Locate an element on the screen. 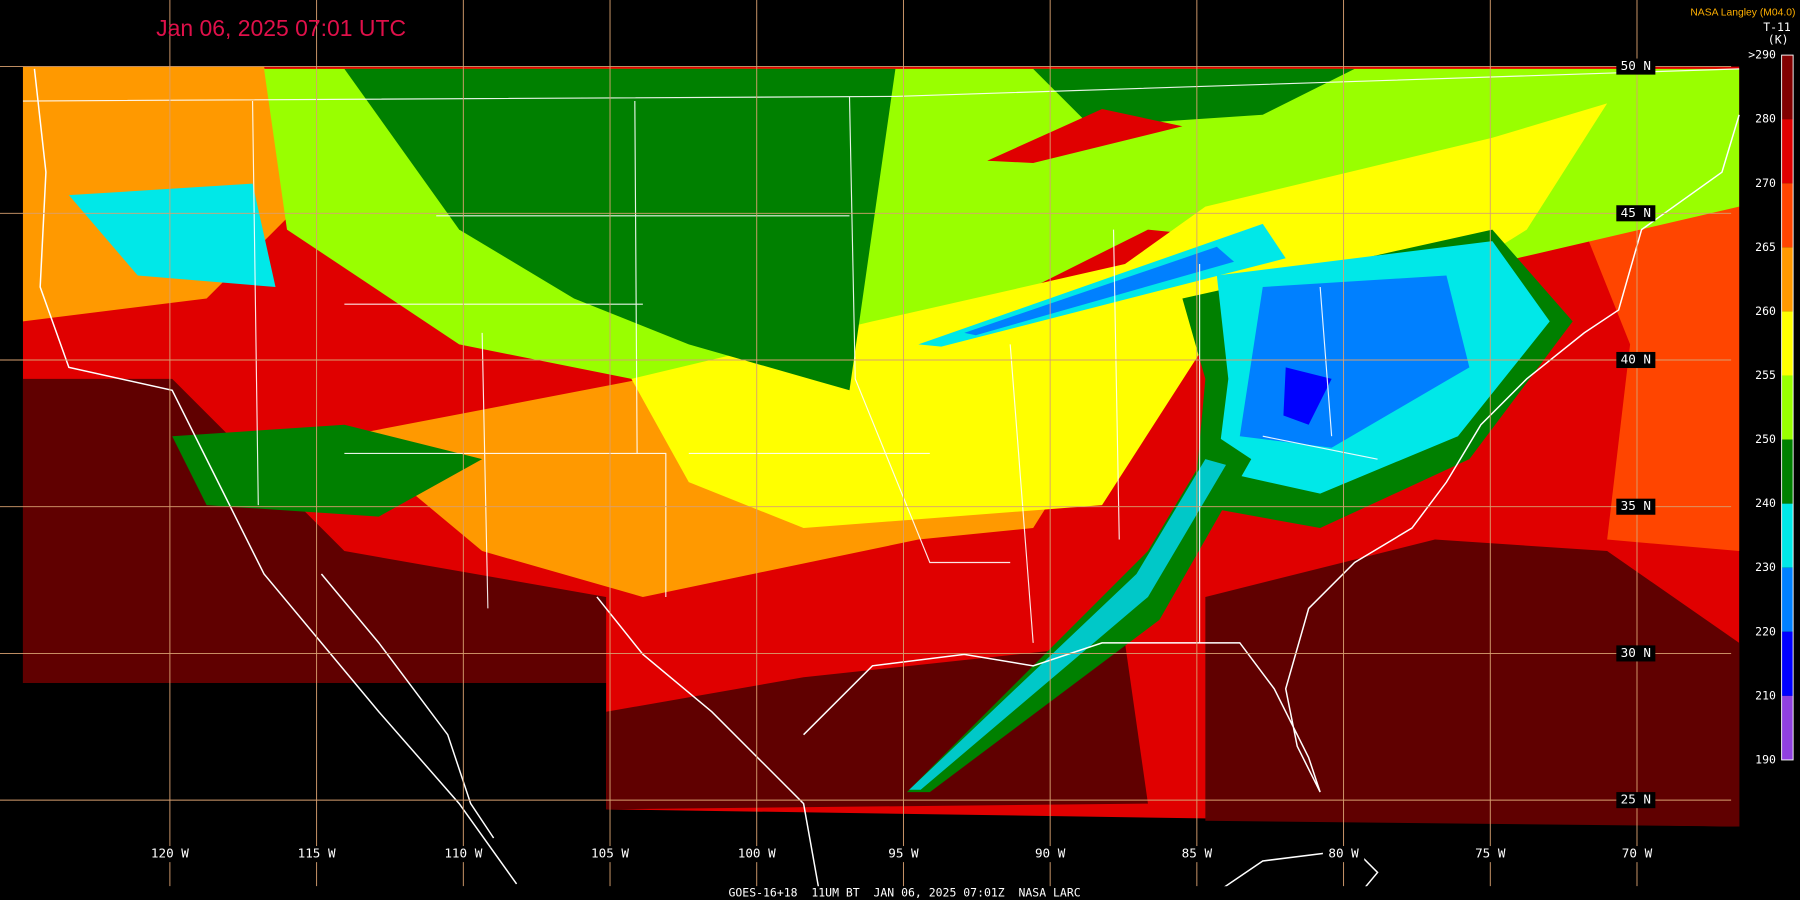  cloud-band is located at coordinates (1102, 285).